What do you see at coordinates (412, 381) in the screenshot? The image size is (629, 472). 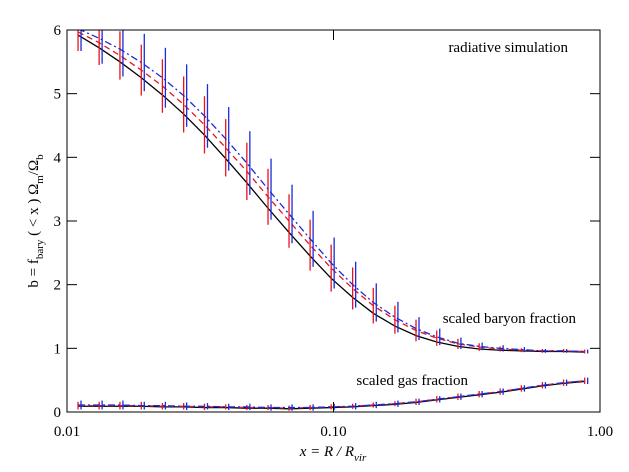 I see `annotation: scaled gas fraction` at bounding box center [412, 381].